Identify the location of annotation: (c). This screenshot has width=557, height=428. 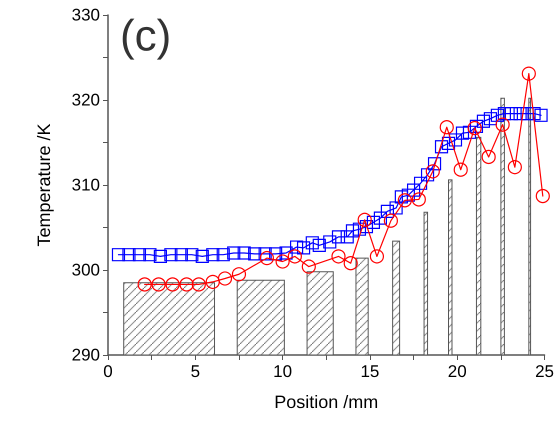
(146, 36).